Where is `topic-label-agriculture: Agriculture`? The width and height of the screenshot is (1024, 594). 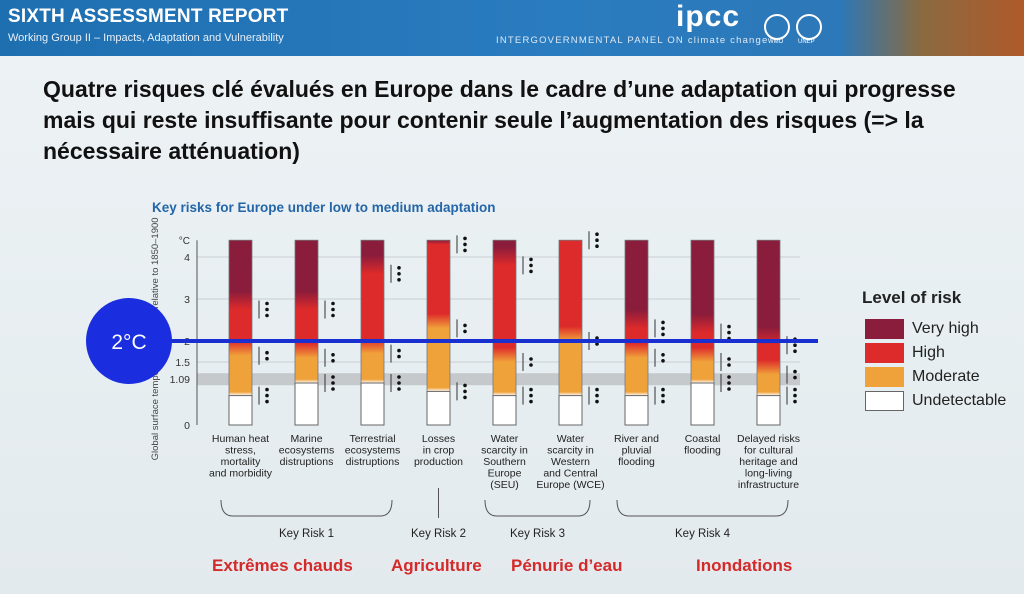
topic-label-agriculture: Agriculture is located at coordinates (436, 565).